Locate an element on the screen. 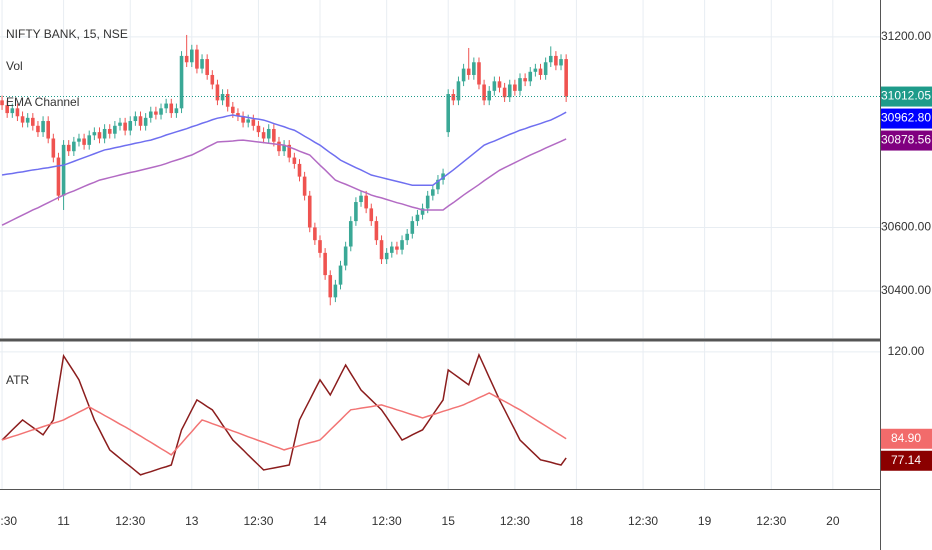 This screenshot has height=550, width=932. indicator-label: ATR is located at coordinates (17, 380).